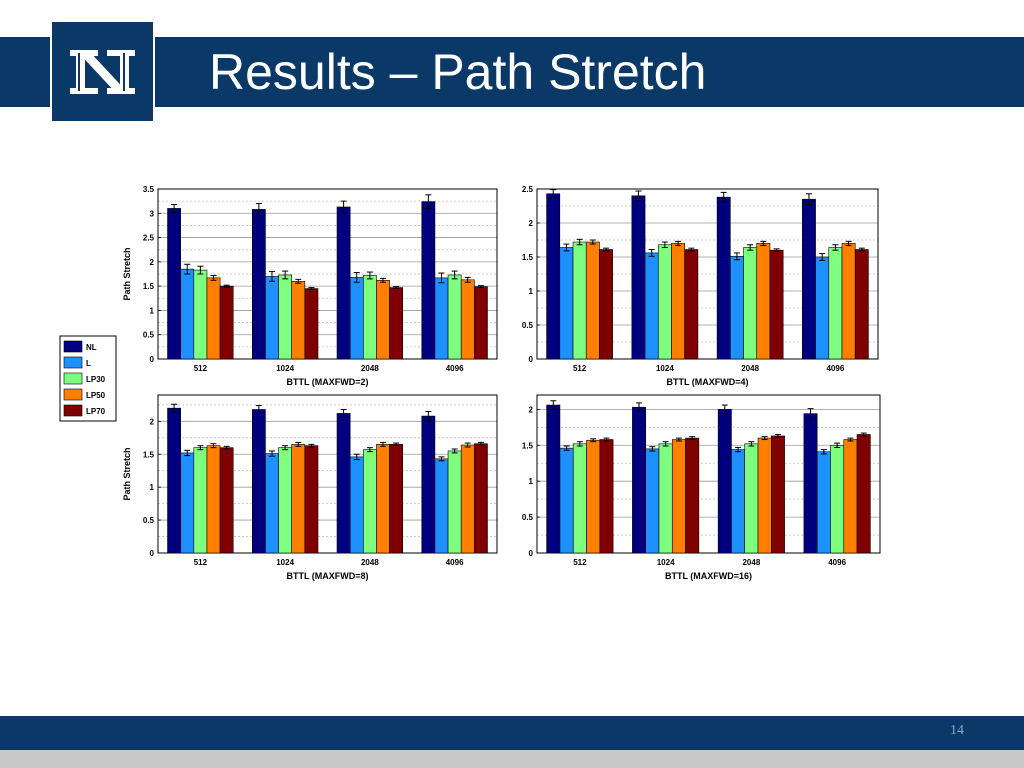  What do you see at coordinates (957, 730) in the screenshot?
I see `slide-number: 14` at bounding box center [957, 730].